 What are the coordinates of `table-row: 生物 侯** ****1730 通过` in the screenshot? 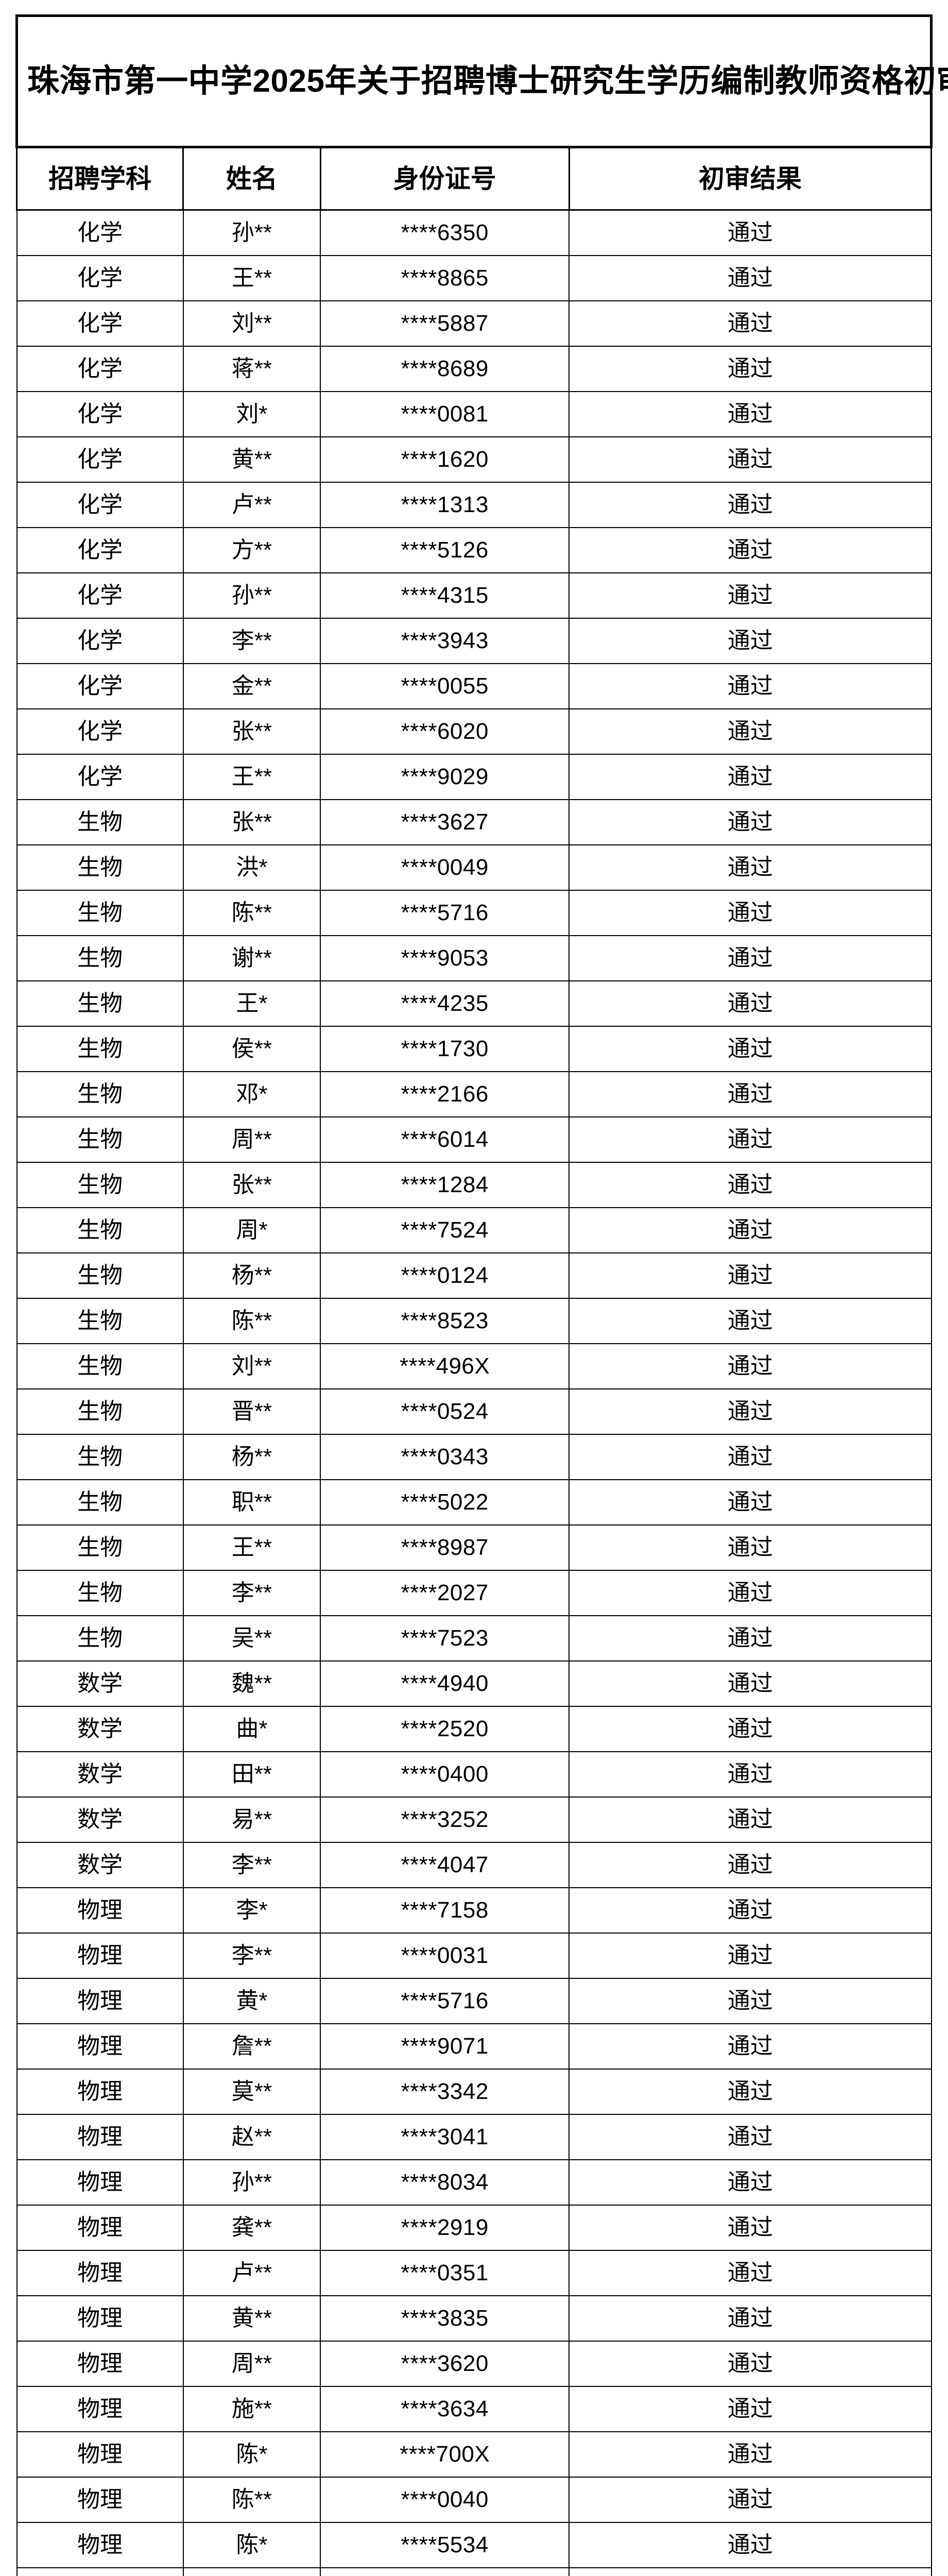 It's located at (474, 1049).